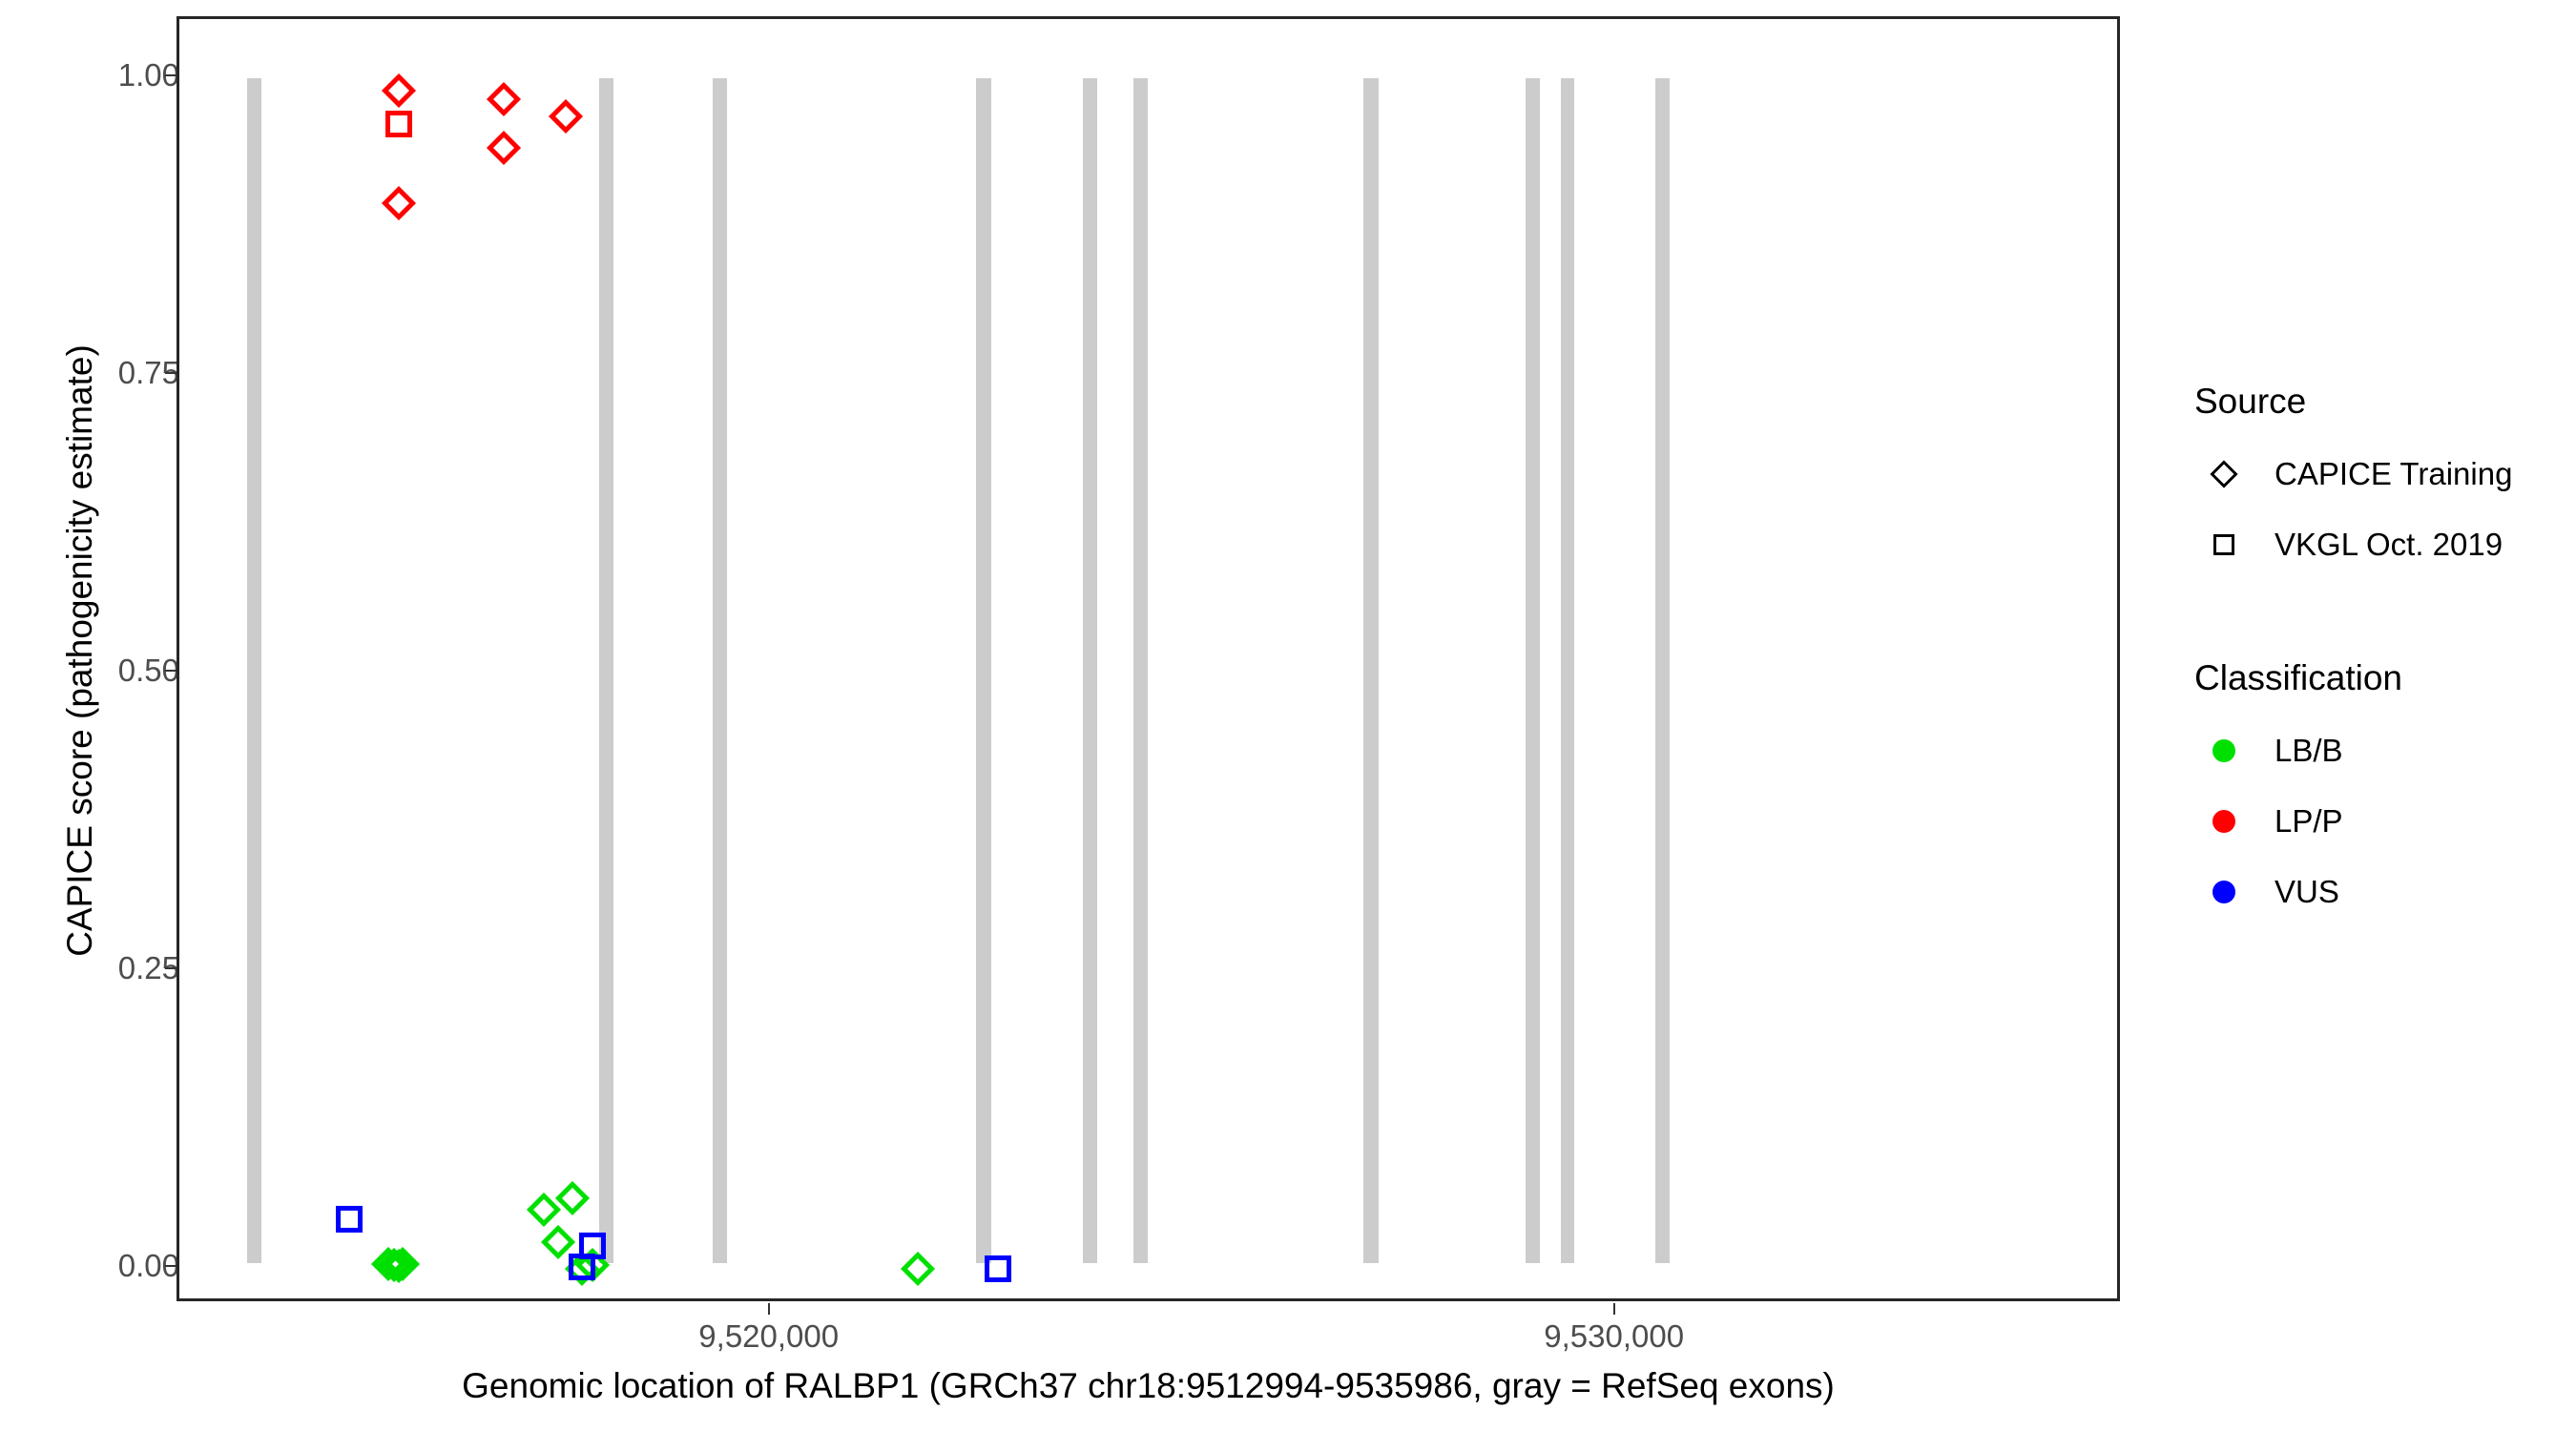  What do you see at coordinates (148, 967) in the screenshot?
I see `y-tick-label: 0.25` at bounding box center [148, 967].